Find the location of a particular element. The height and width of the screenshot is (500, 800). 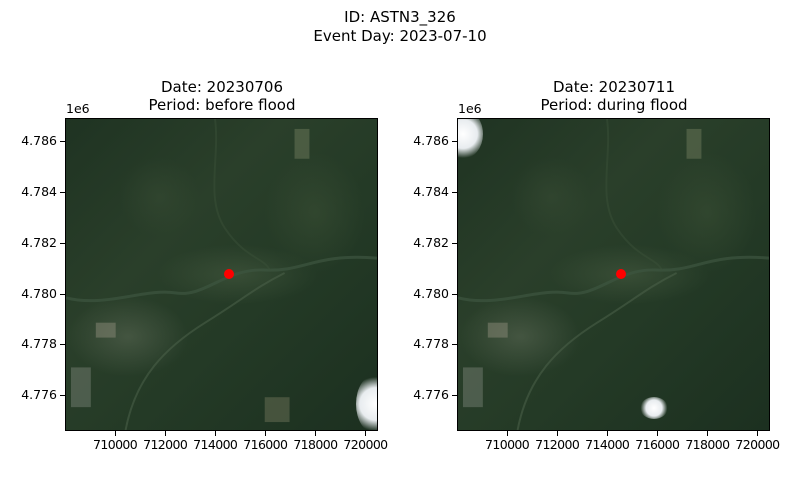

panel-title: Date: 20230706 is located at coordinates (222, 87).